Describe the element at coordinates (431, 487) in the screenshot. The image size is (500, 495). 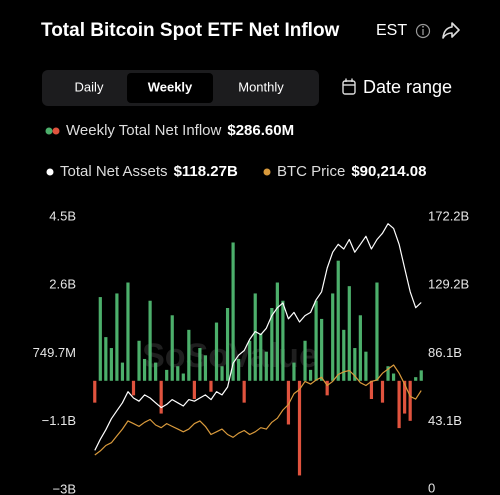
I see `y2-tick-label: 0` at that location.